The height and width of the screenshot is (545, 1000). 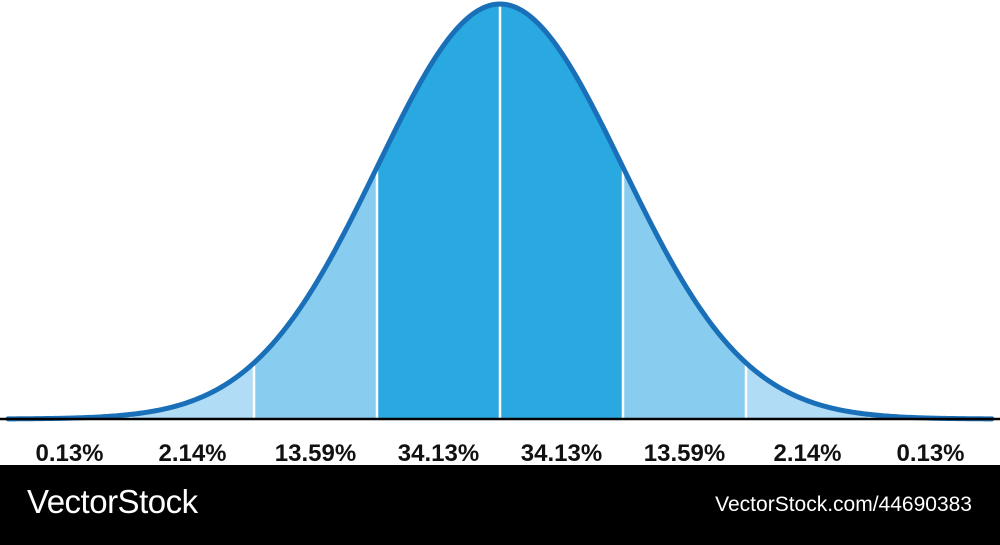 What do you see at coordinates (500, 505) in the screenshot?
I see `footer-bar: VectorStock VectorStock.com/44690383` at bounding box center [500, 505].